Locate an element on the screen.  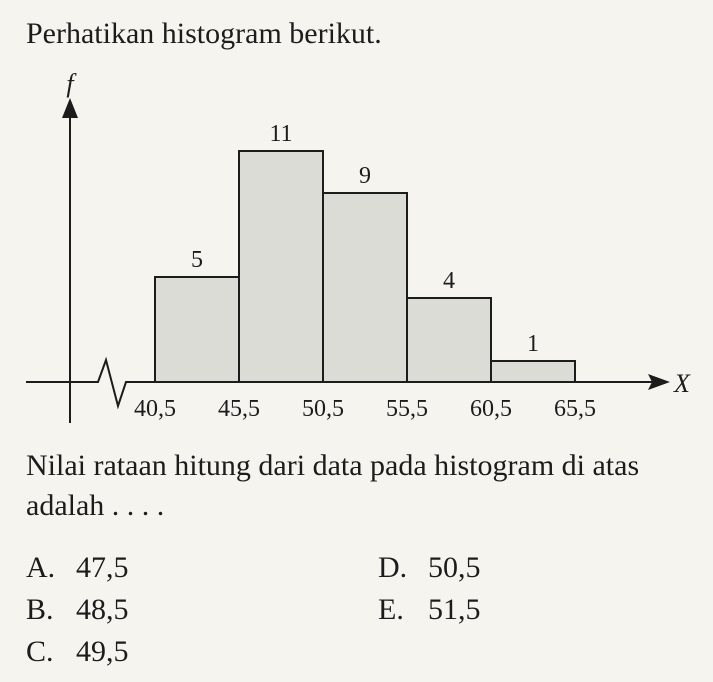
option-d-value: 50,5 is located at coordinates (454, 567).